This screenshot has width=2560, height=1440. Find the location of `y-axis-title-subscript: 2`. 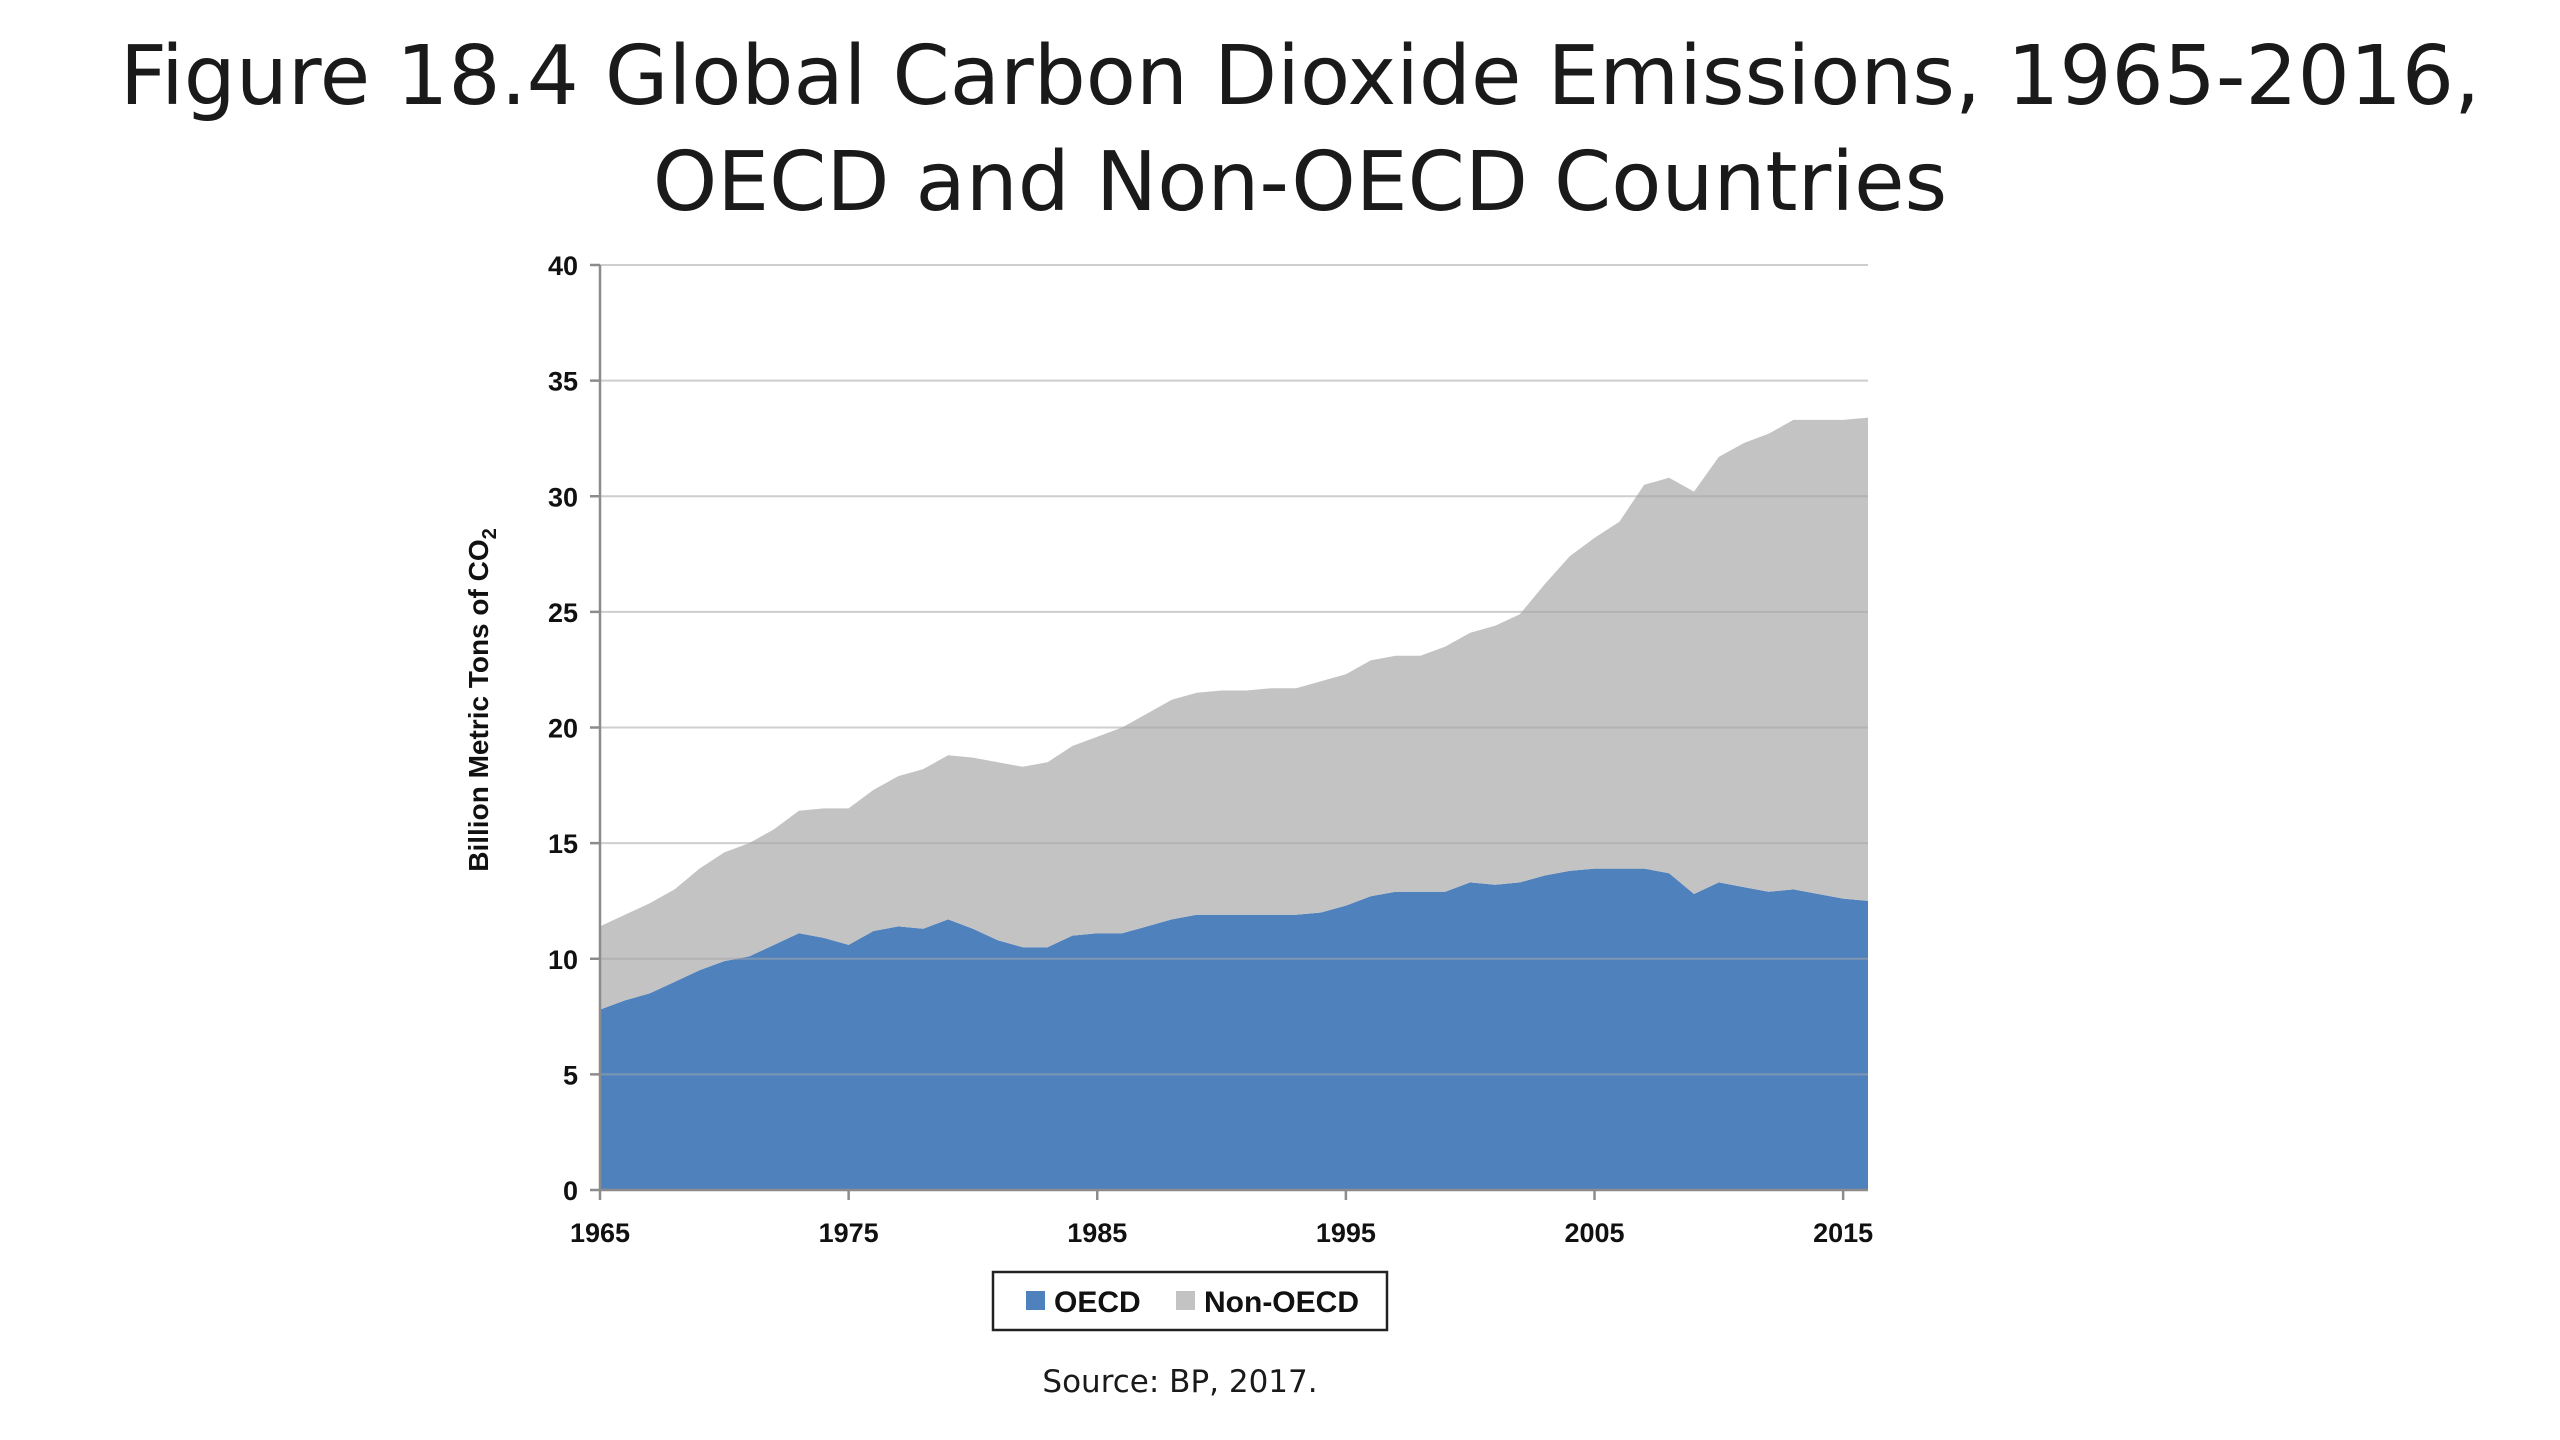

y-axis-title-subscript: 2 is located at coordinates (490, 533).